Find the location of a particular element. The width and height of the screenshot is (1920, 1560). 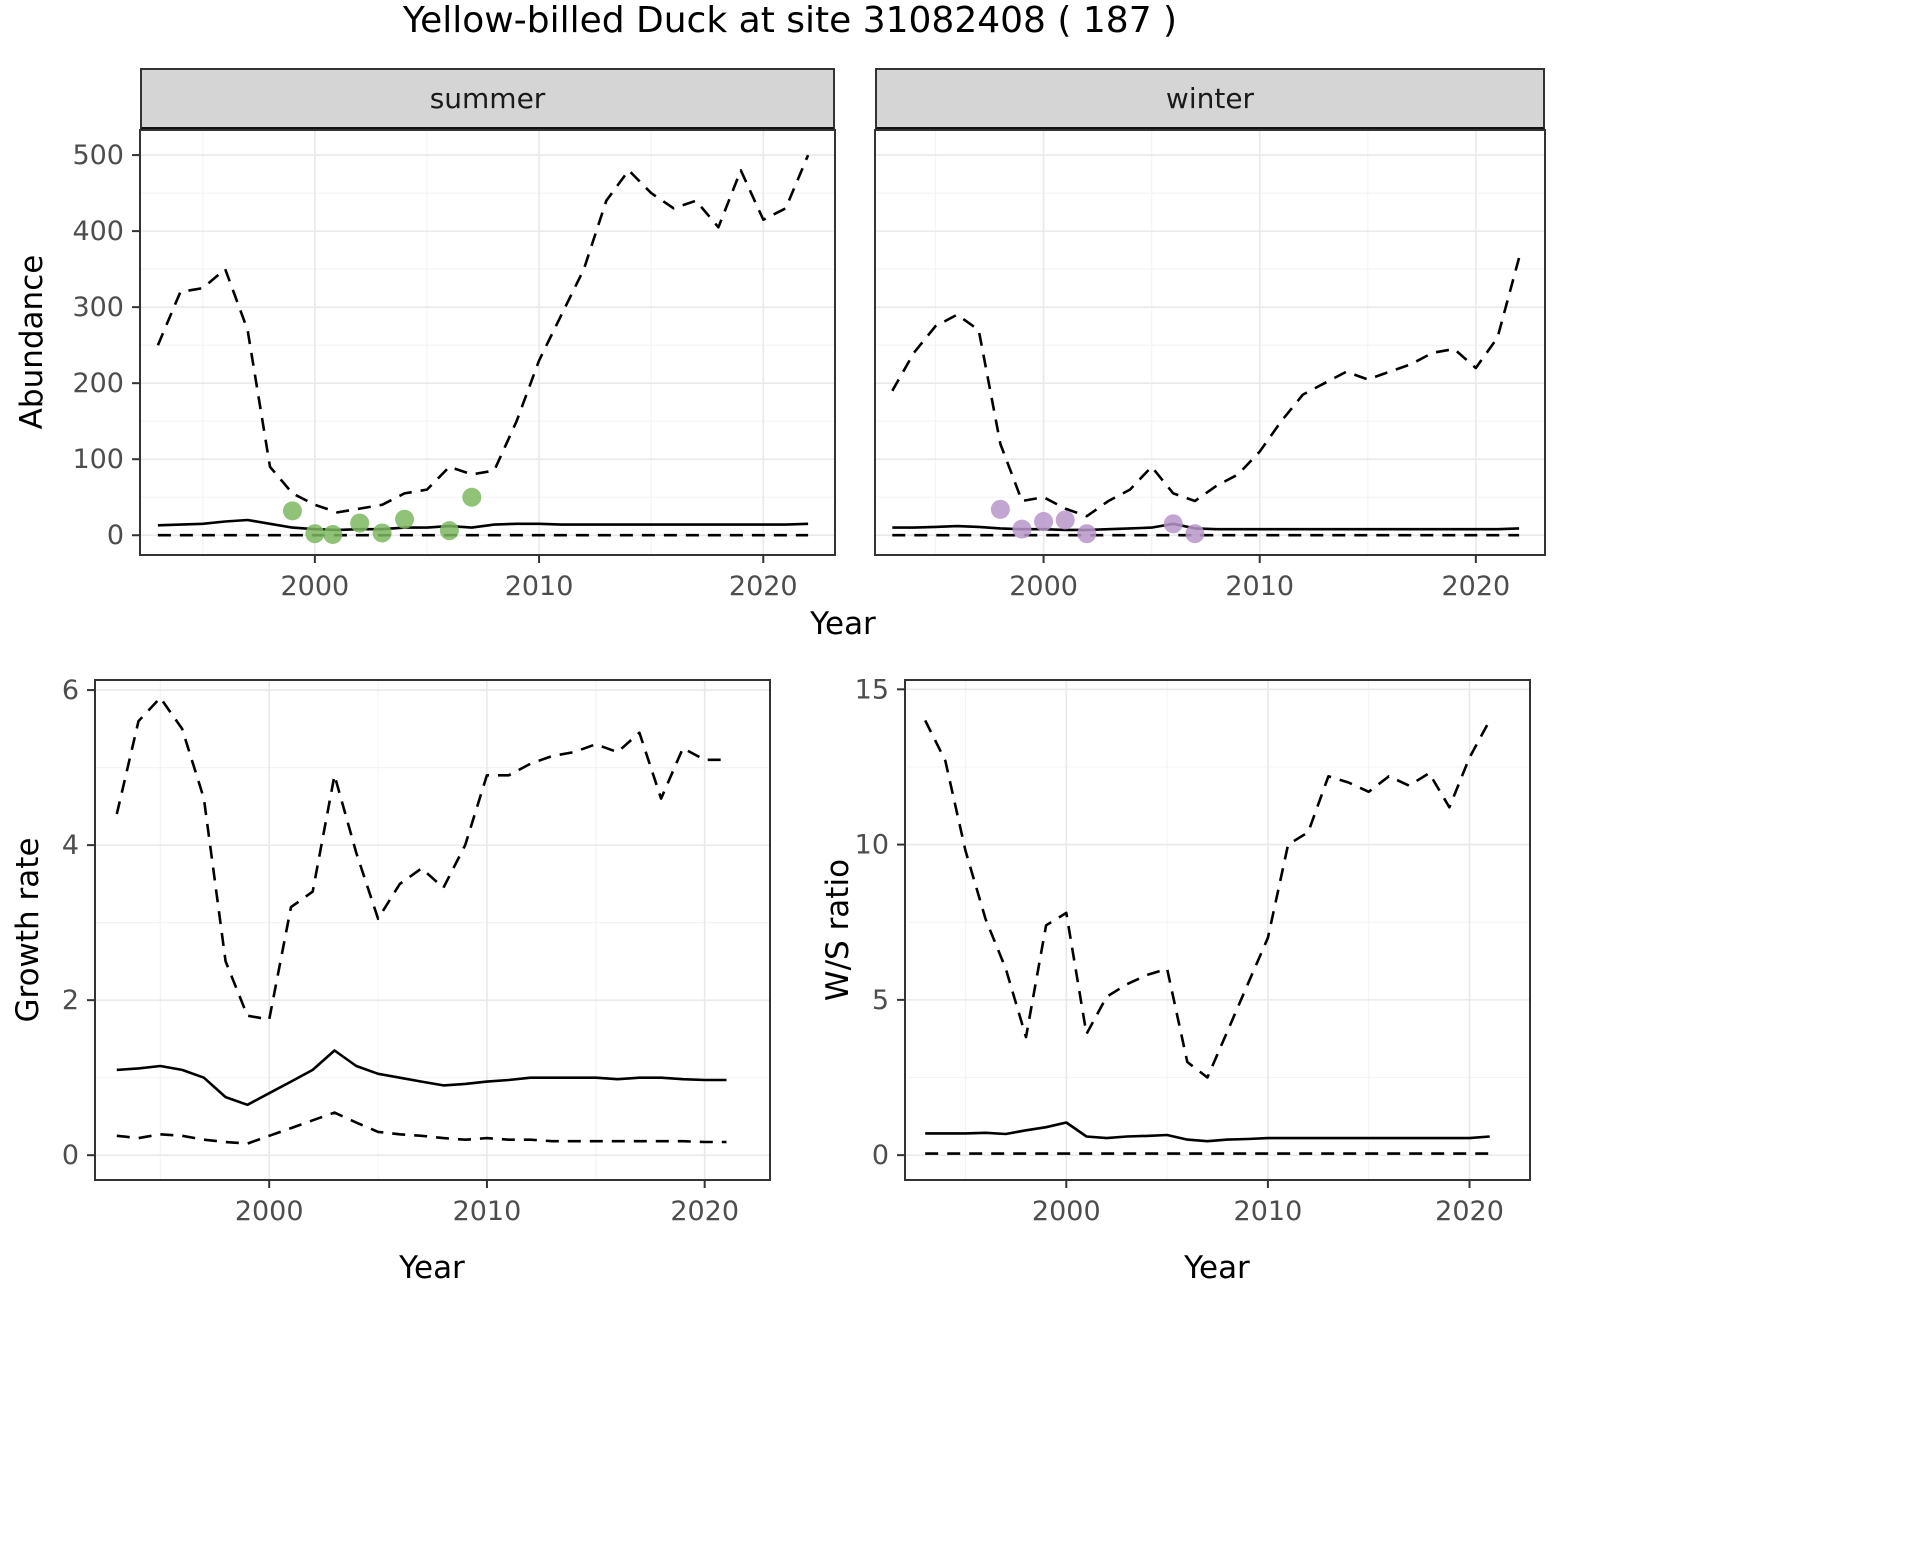

y-tick-label: 10 is located at coordinates (872, 845).